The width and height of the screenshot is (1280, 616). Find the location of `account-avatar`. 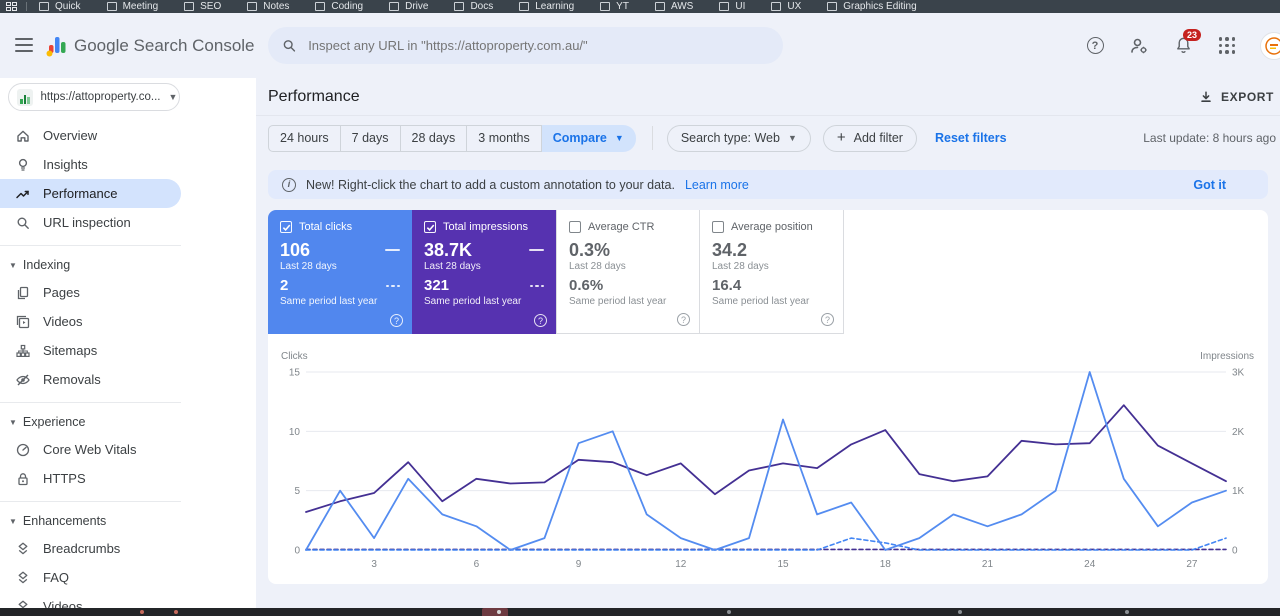

account-avatar is located at coordinates (1270, 45).